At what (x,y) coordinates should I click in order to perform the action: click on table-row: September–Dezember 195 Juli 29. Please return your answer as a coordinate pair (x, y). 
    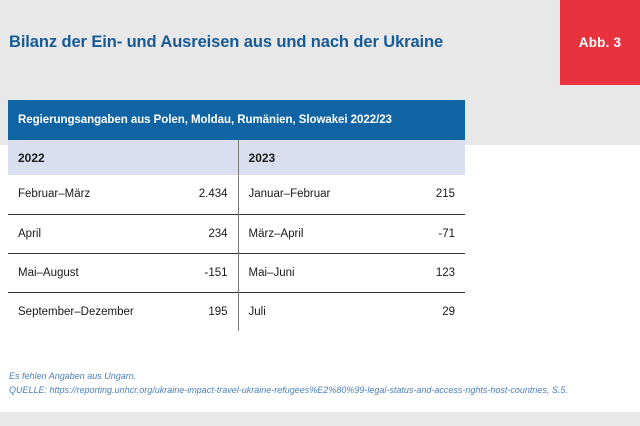
    Looking at the image, I should click on (237, 311).